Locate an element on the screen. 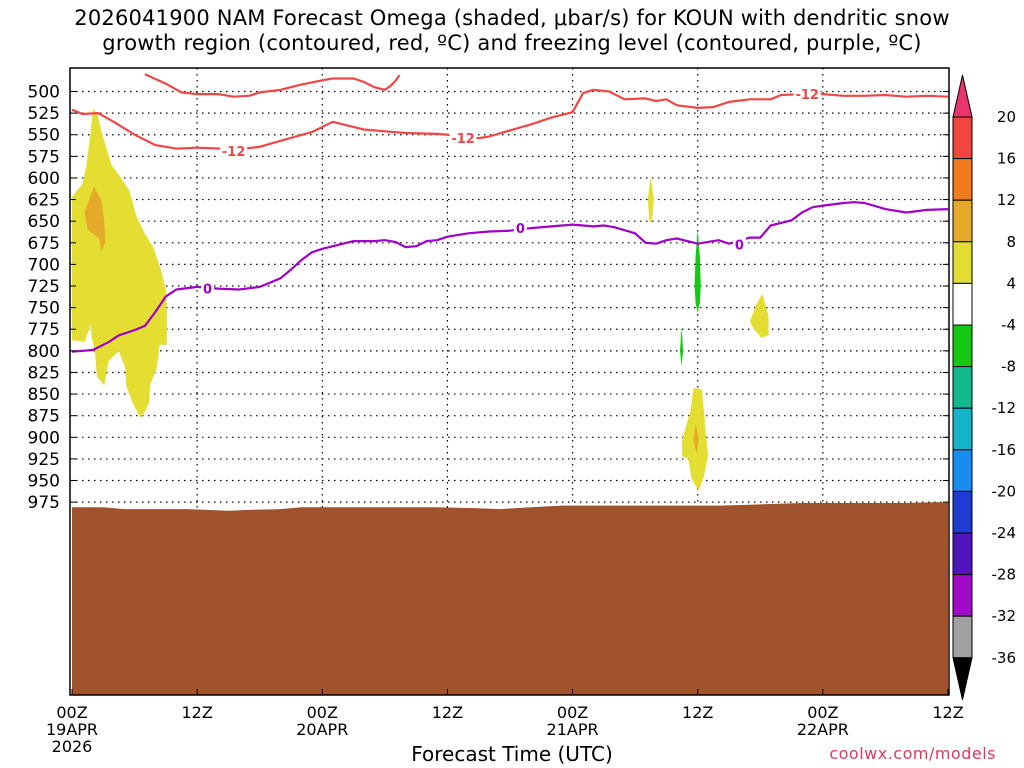 The image size is (1024, 768). y-tick-label: 950 is located at coordinates (44, 482).